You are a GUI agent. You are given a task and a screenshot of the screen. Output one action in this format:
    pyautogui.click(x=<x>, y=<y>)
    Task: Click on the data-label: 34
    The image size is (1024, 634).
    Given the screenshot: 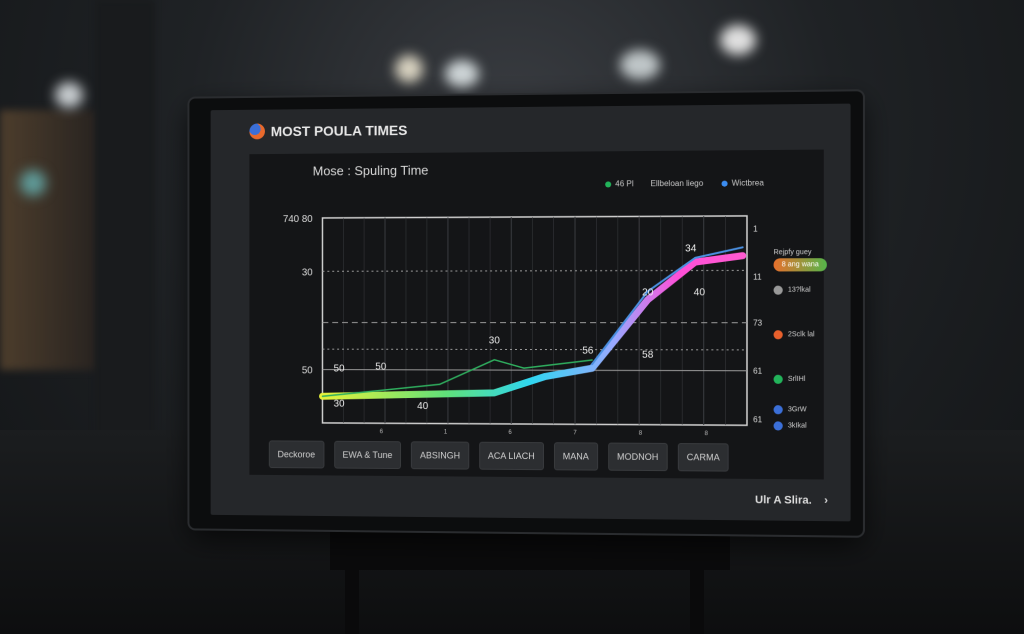 What is the action you would take?
    pyautogui.click(x=691, y=249)
    